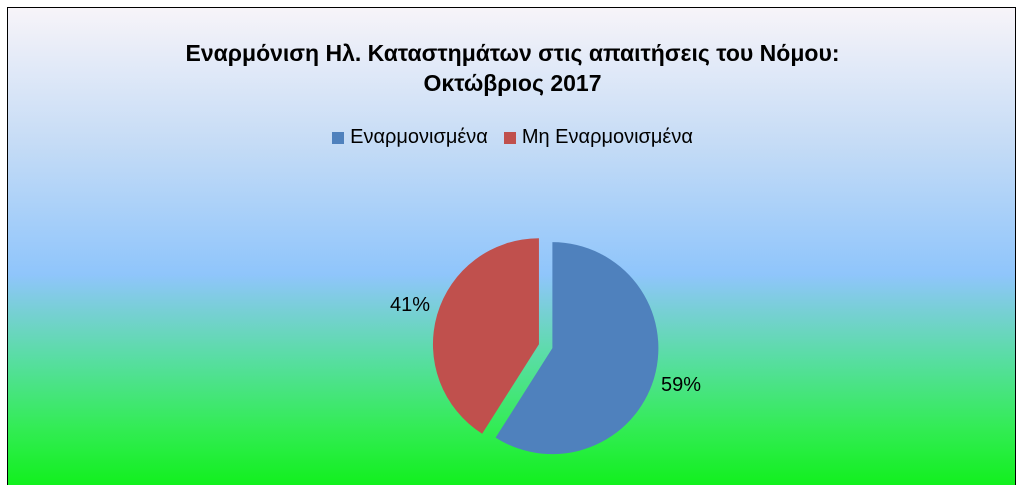 The image size is (1024, 485). I want to click on legend-swatch-harmonized, so click(338, 137).